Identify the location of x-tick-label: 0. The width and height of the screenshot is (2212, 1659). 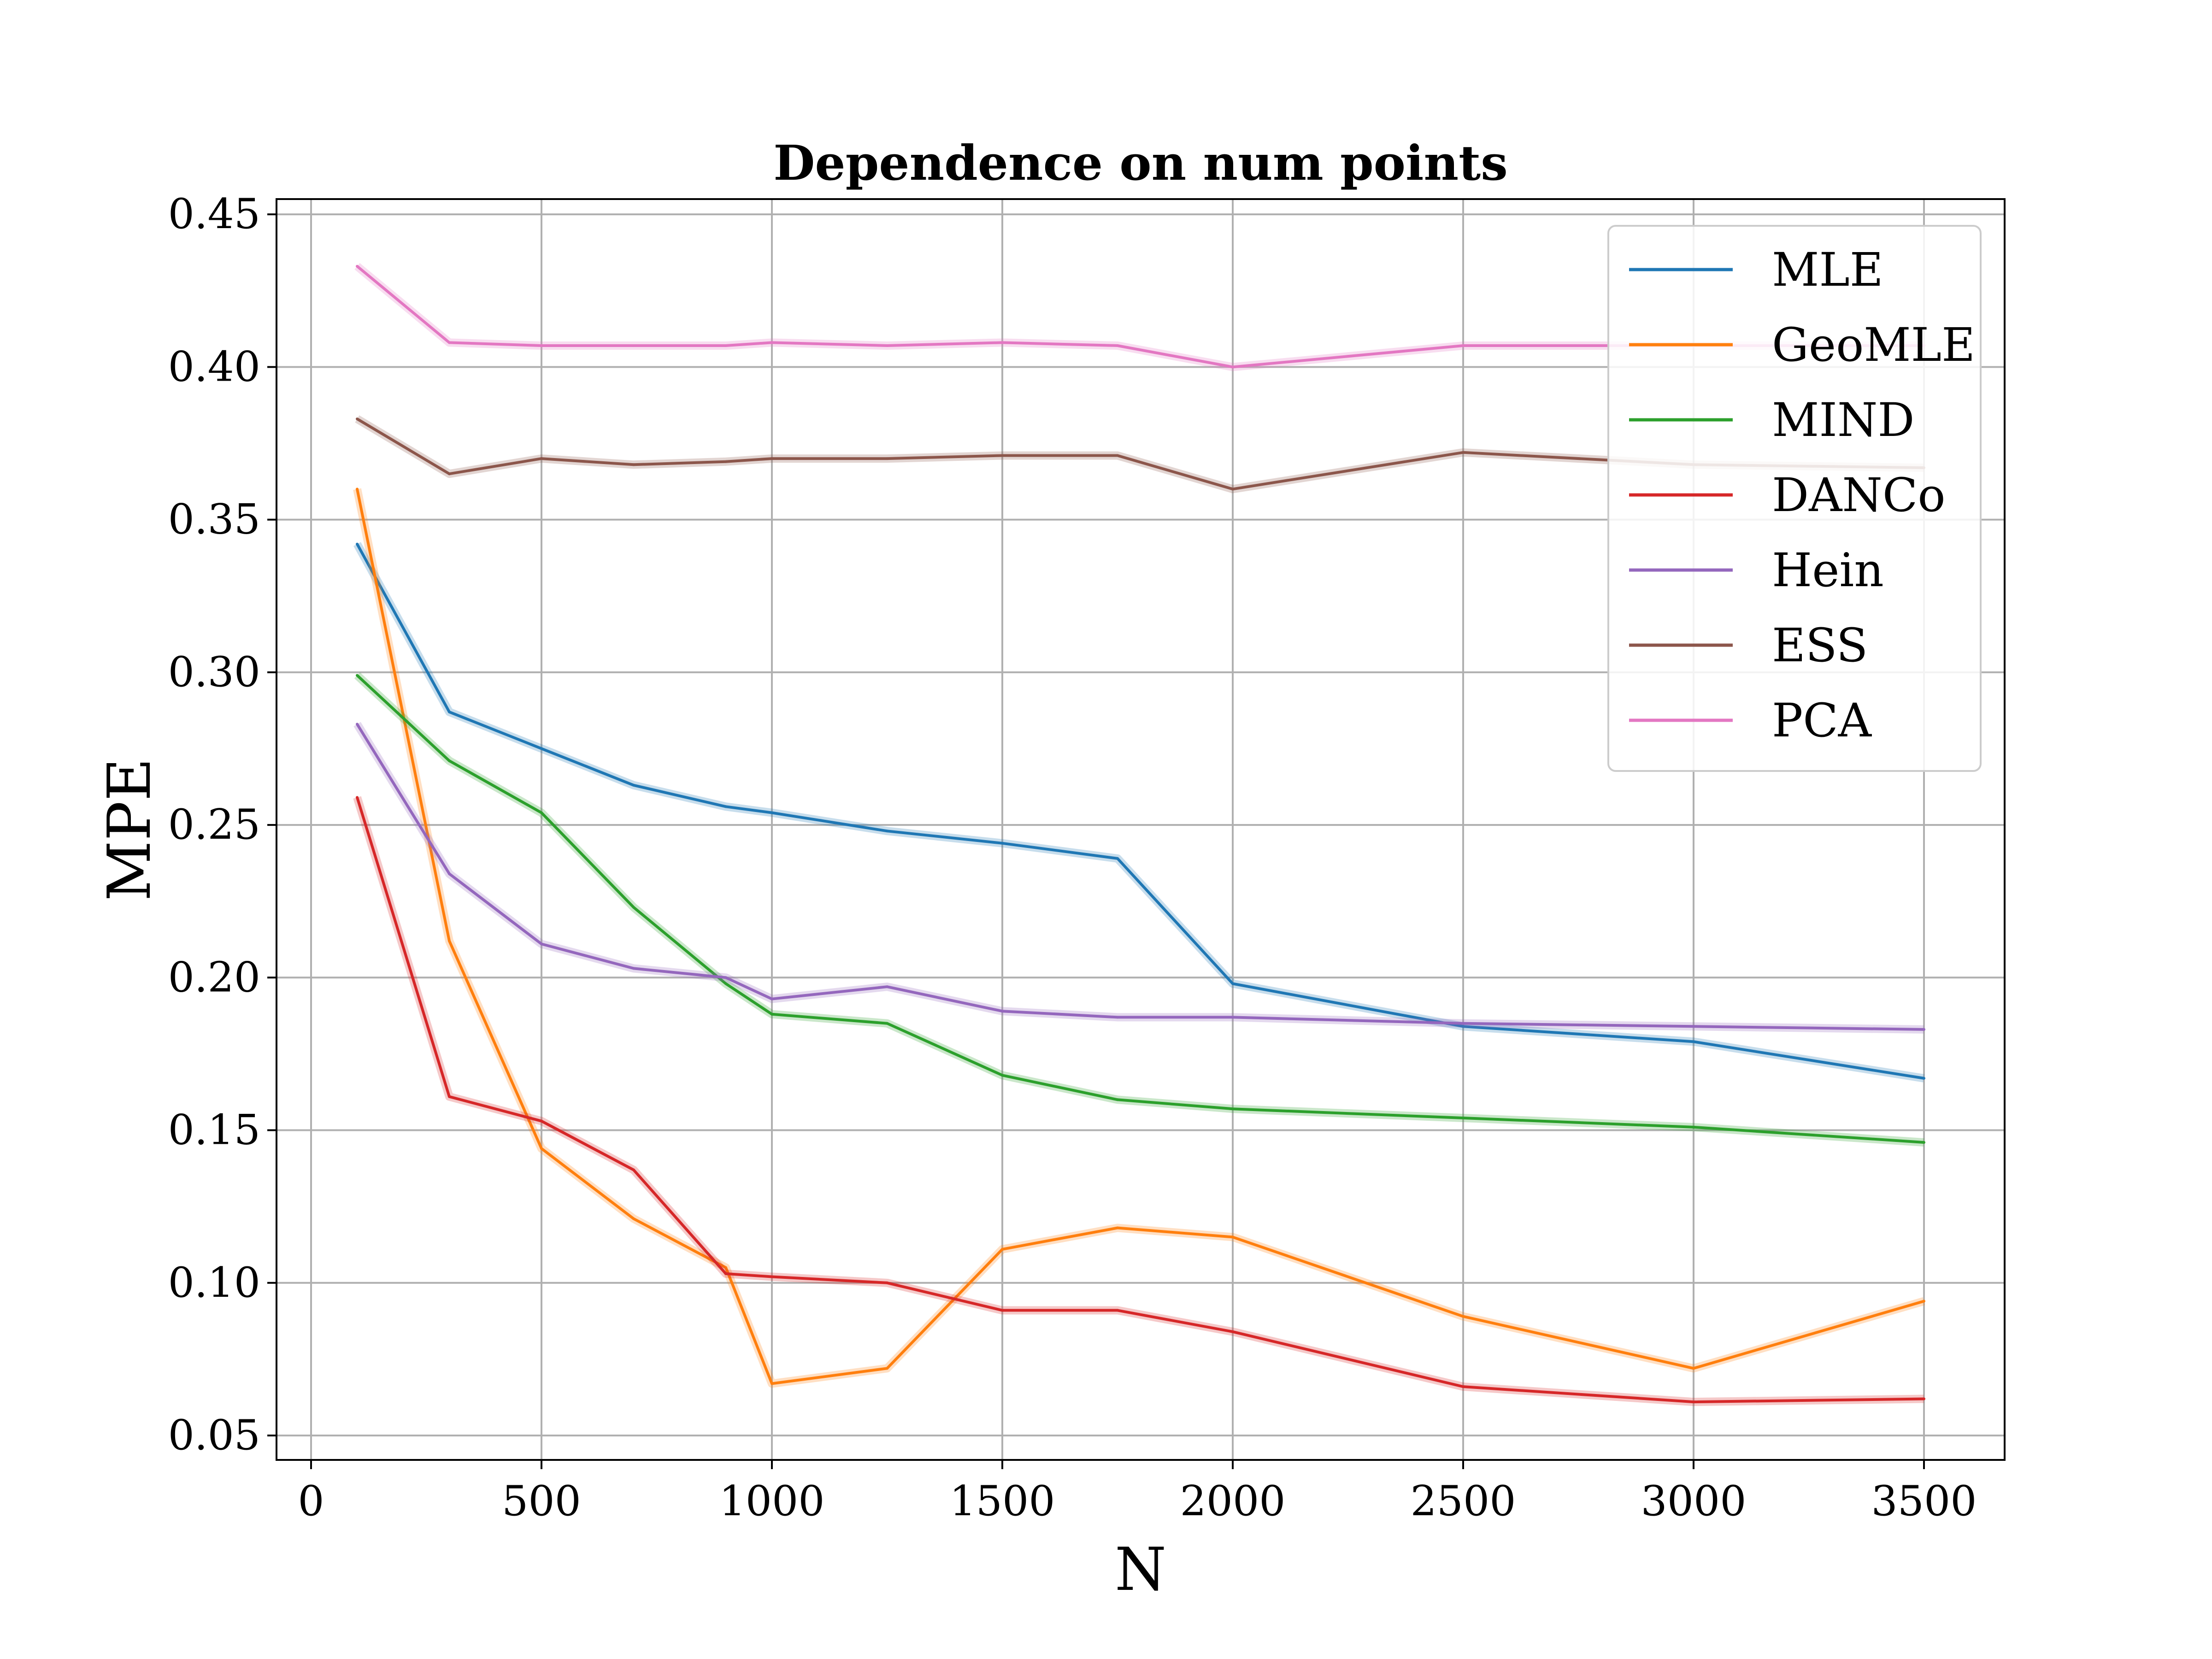
(311, 1501).